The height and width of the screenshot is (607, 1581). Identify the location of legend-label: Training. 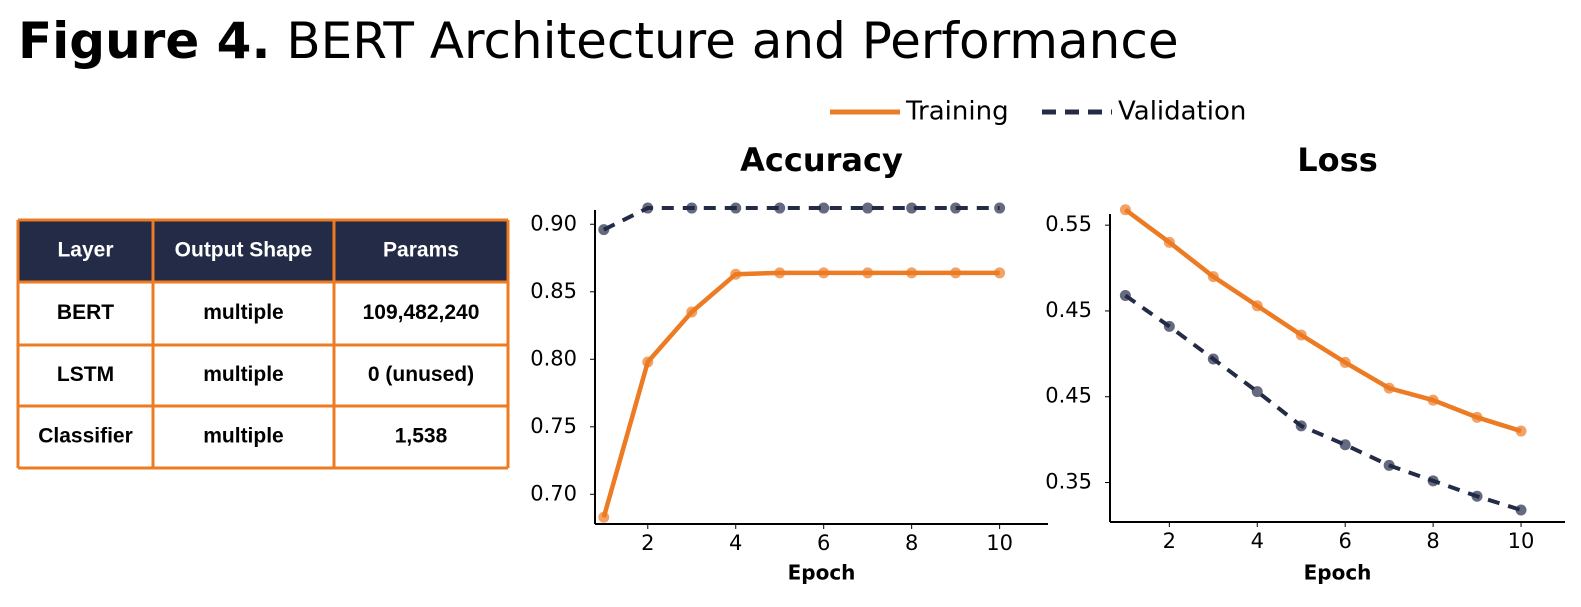
(957, 112).